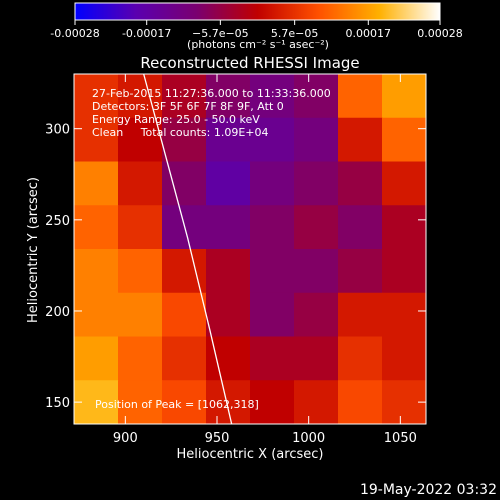 The width and height of the screenshot is (500, 500). I want to click on colorbar-label: (photons cm⁻² s⁻¹ asec⁻²), so click(258, 44).